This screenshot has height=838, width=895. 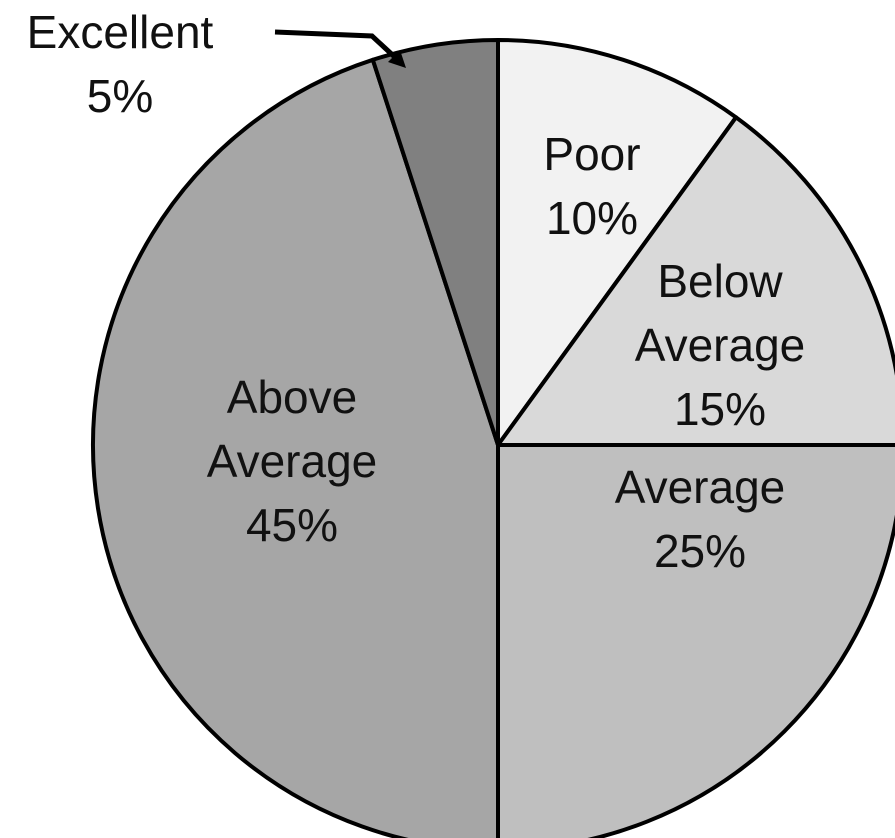 I want to click on pie-slice-poor, so click(x=617, y=242).